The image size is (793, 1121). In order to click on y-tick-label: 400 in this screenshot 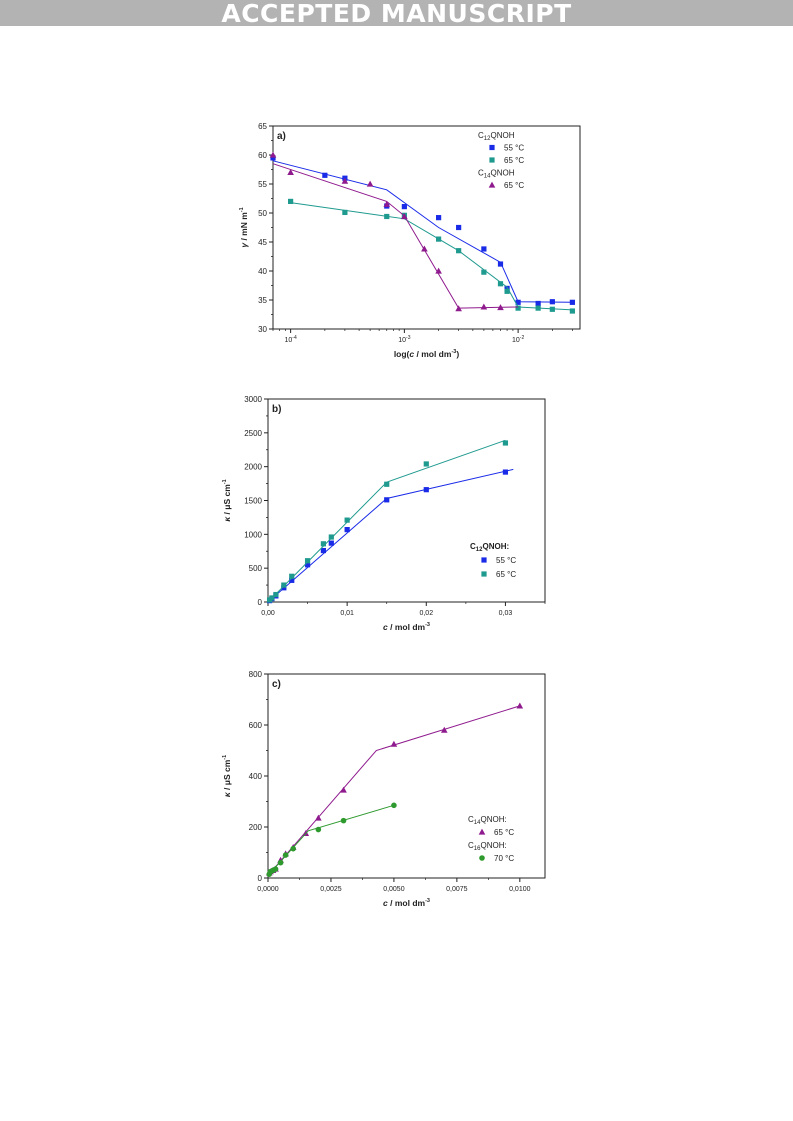, I will do `click(256, 776)`.